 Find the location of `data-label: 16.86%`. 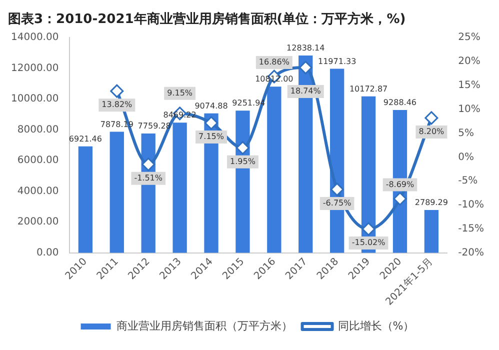

data-label: 16.86% is located at coordinates (274, 62).